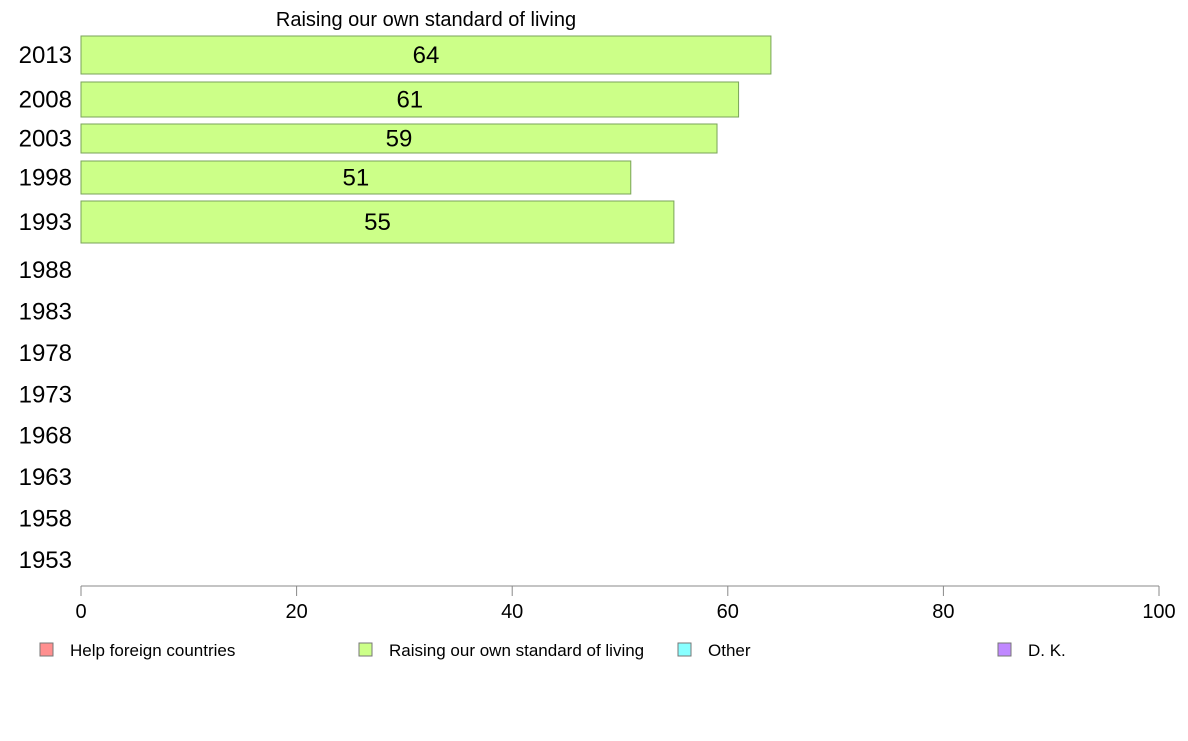  I want to click on bar-value-label: 55, so click(377, 222).